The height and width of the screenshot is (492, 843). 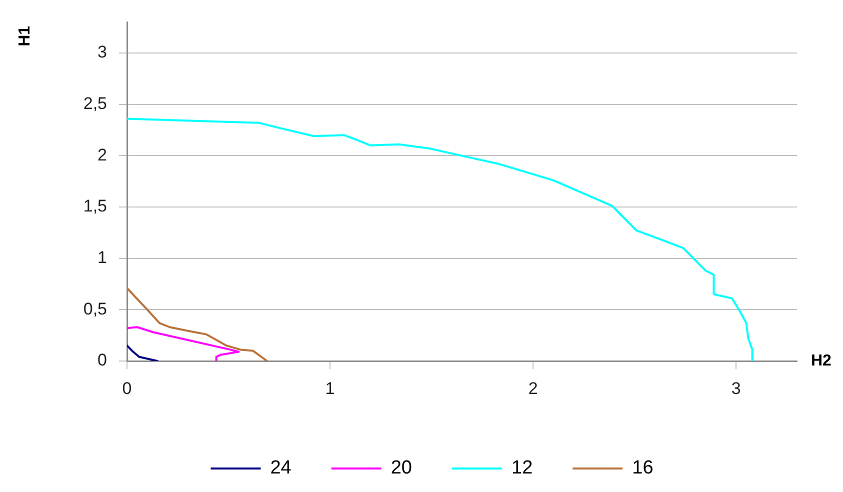 I want to click on y-tick-label: 0,5, so click(x=95, y=308).